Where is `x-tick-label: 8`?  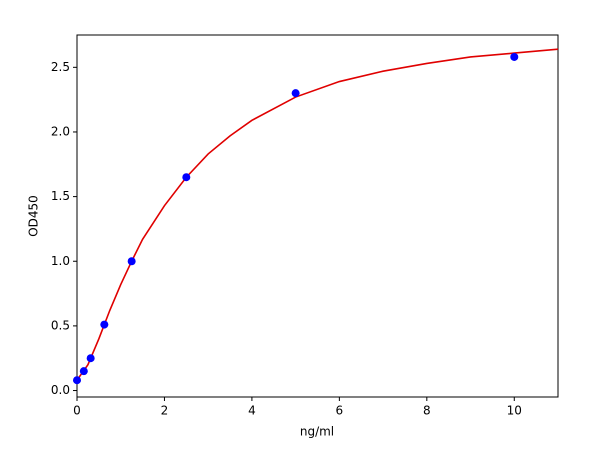 x-tick-label: 8 is located at coordinates (427, 411).